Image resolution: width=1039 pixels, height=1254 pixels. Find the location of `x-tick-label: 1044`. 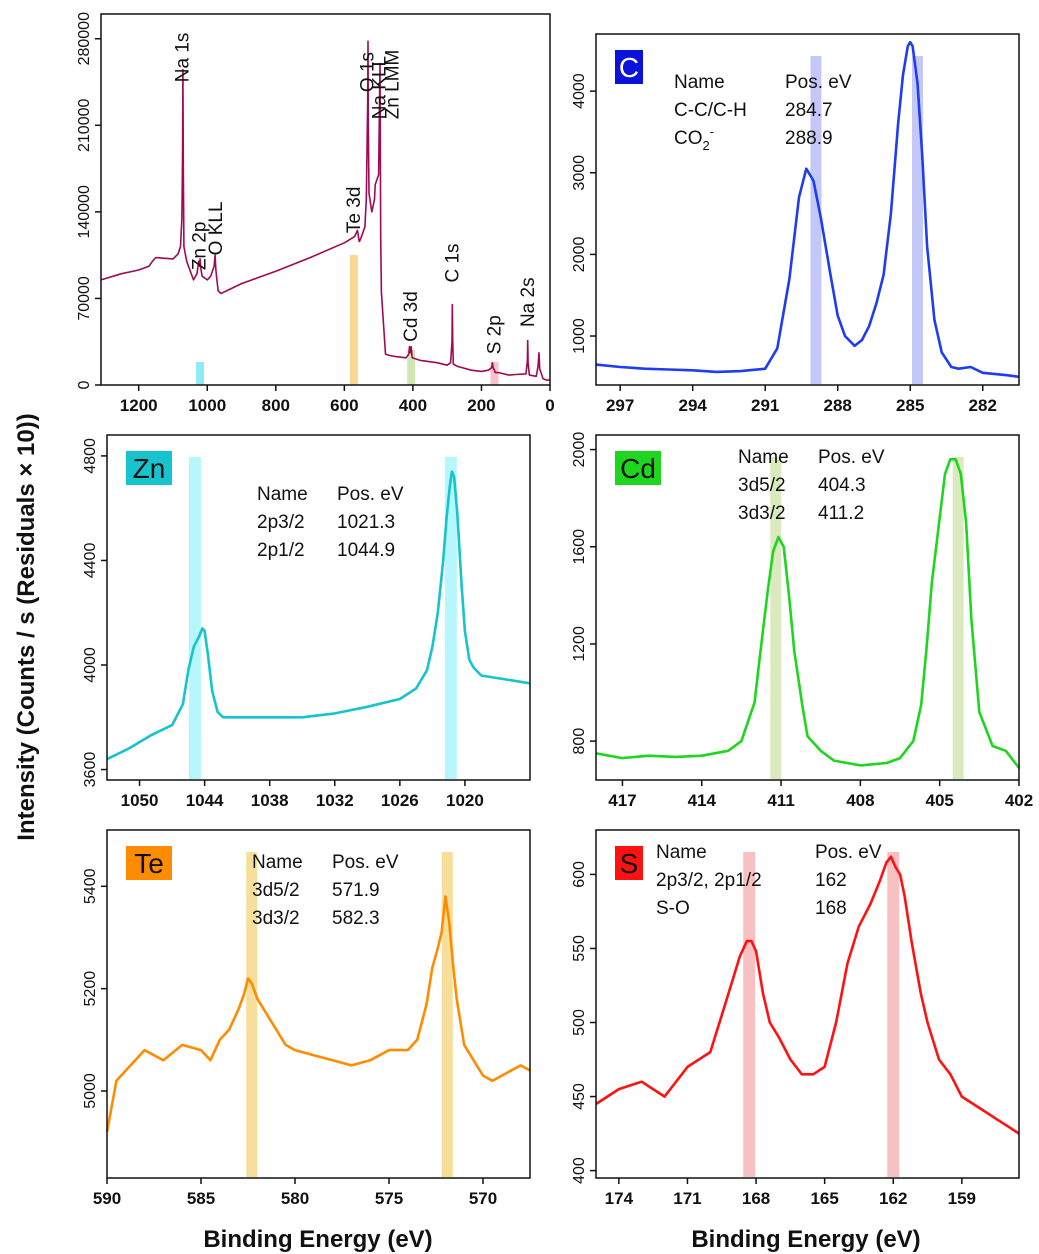

x-tick-label: 1044 is located at coordinates (205, 800).